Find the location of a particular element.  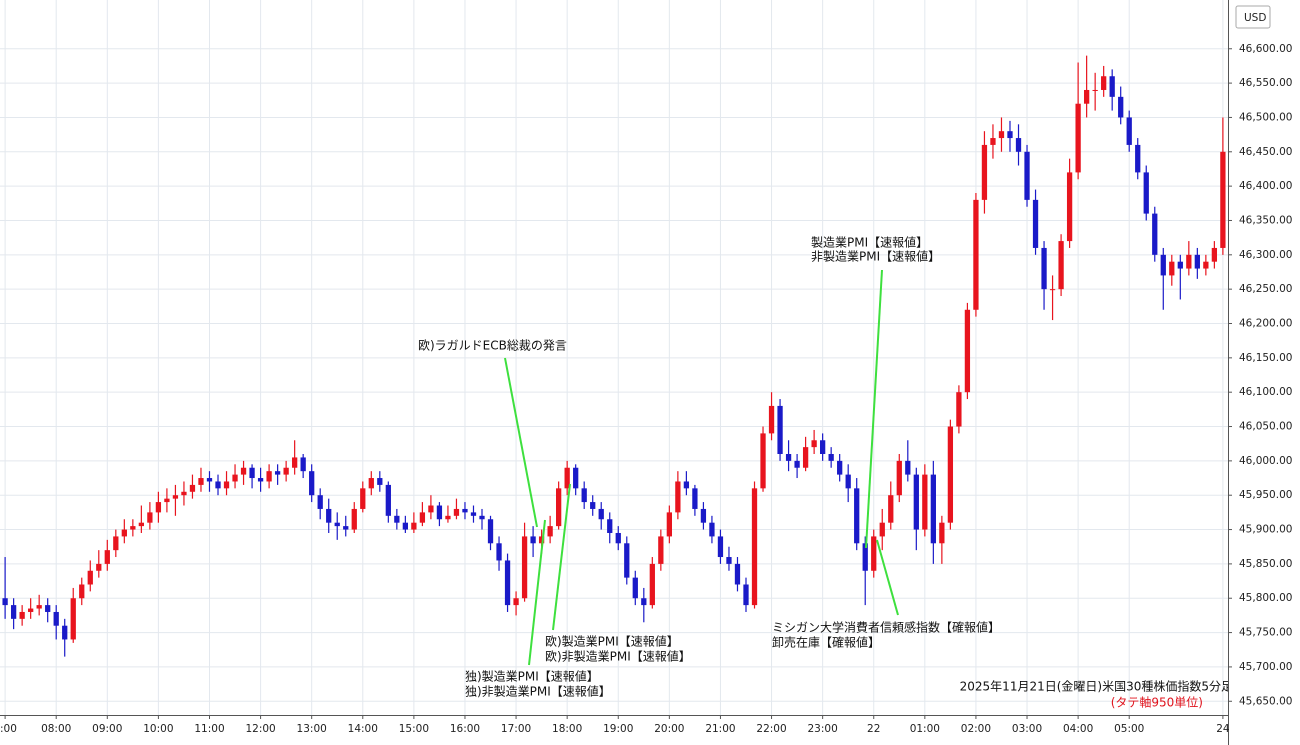

x-tick-label: 09:00 is located at coordinates (107, 729).